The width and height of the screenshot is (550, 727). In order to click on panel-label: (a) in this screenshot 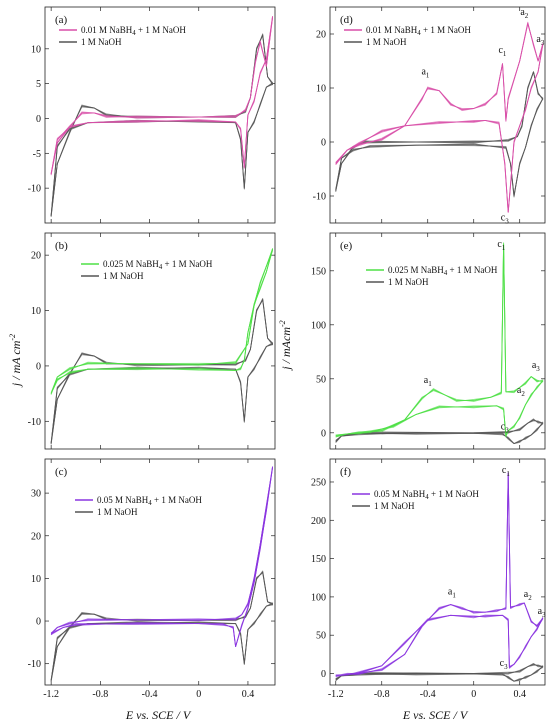, I will do `click(61, 20)`.